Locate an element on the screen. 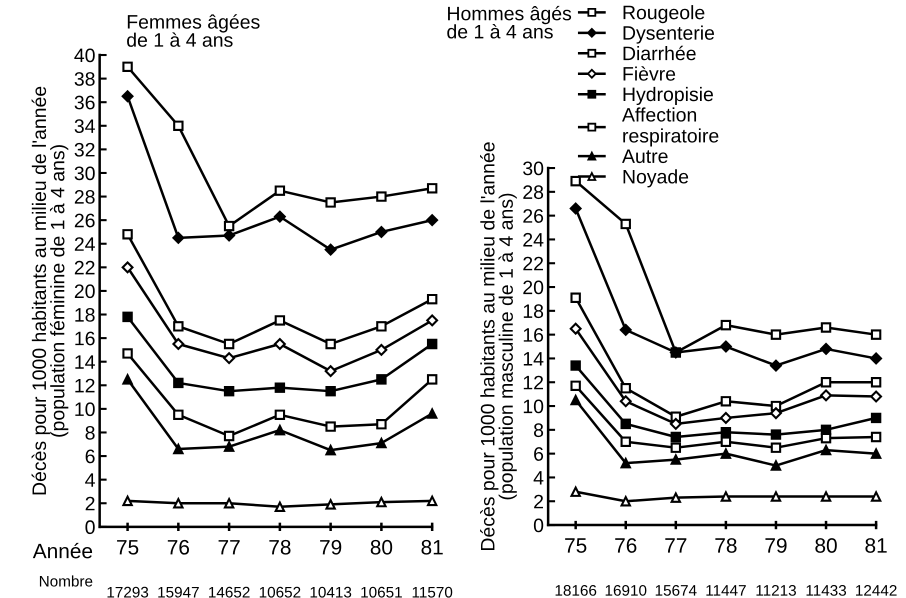 The width and height of the screenshot is (906, 598). legend-label: Autre is located at coordinates (645, 157).